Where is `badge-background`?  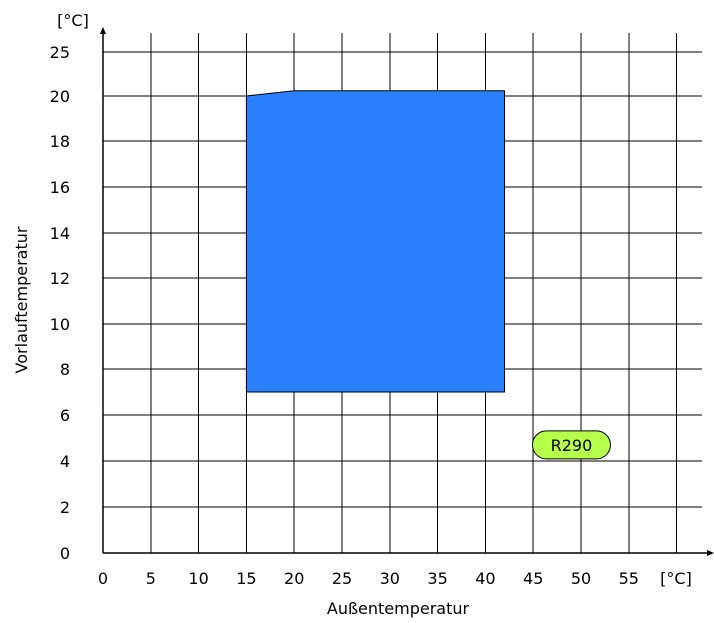 badge-background is located at coordinates (571, 445).